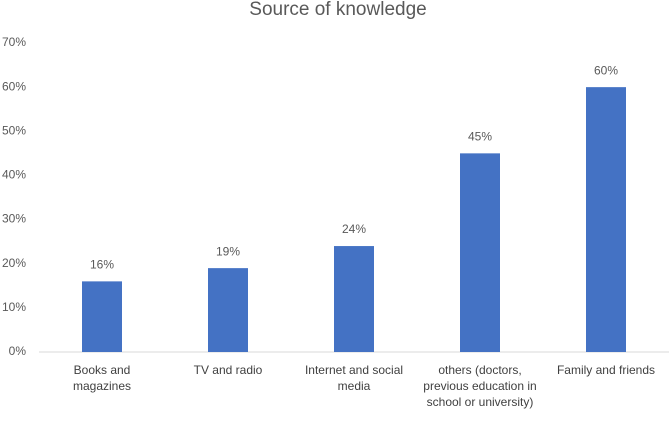 Image resolution: width=669 pixels, height=433 pixels. Describe the element at coordinates (480, 137) in the screenshot. I see `value-label: 45%` at that location.